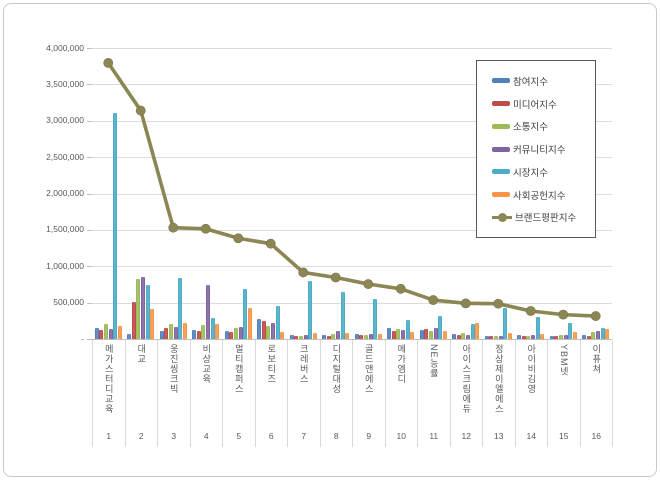 The width and height of the screenshot is (660, 480). I want to click on y-tick-label: 2,500,000, so click(65, 156).